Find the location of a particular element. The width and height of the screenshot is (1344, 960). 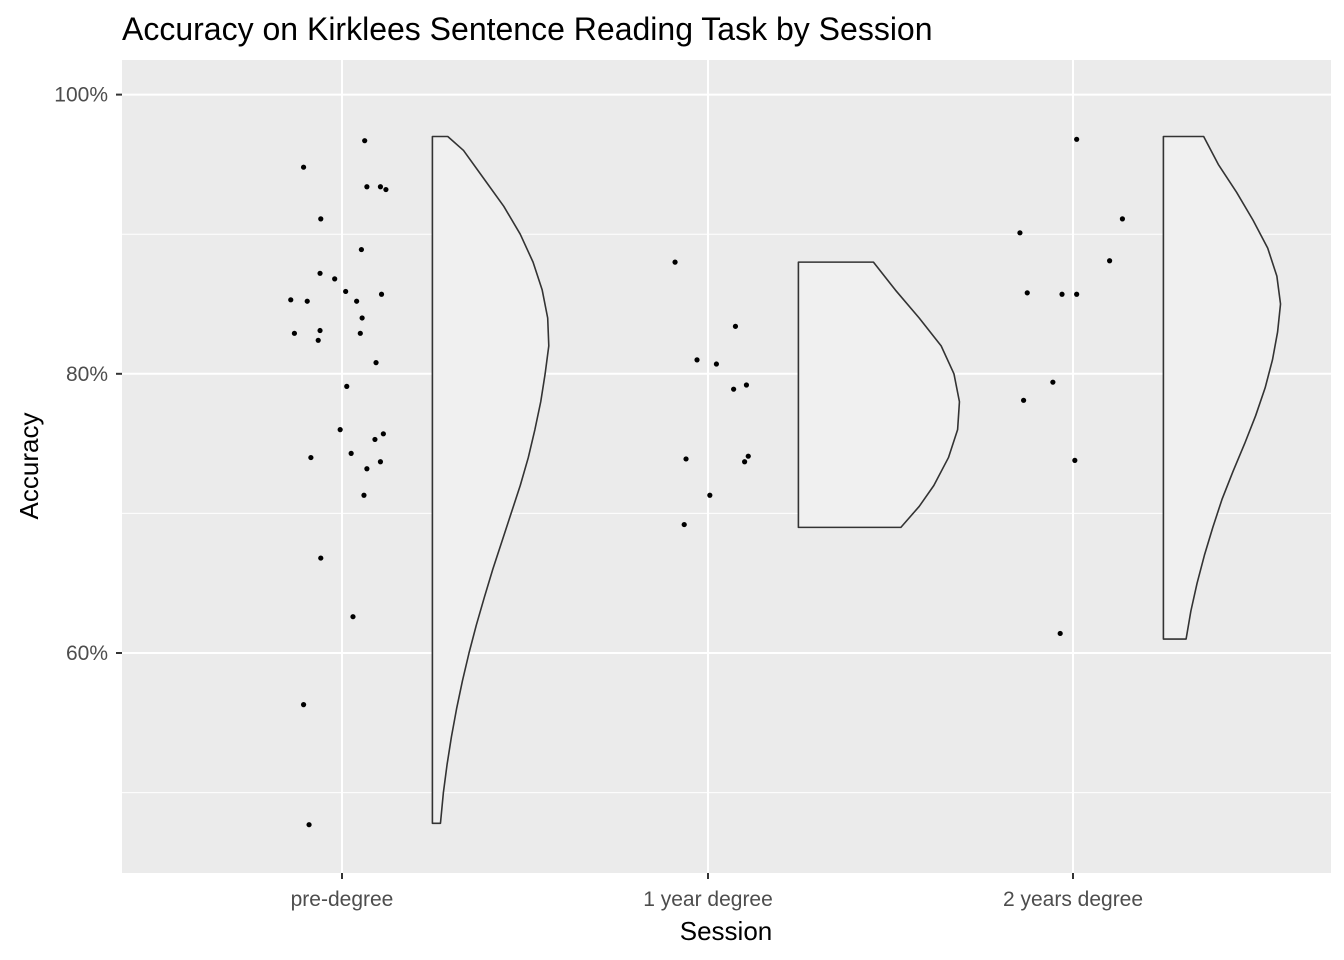

x-tick-label: 1 year degree is located at coordinates (708, 899).